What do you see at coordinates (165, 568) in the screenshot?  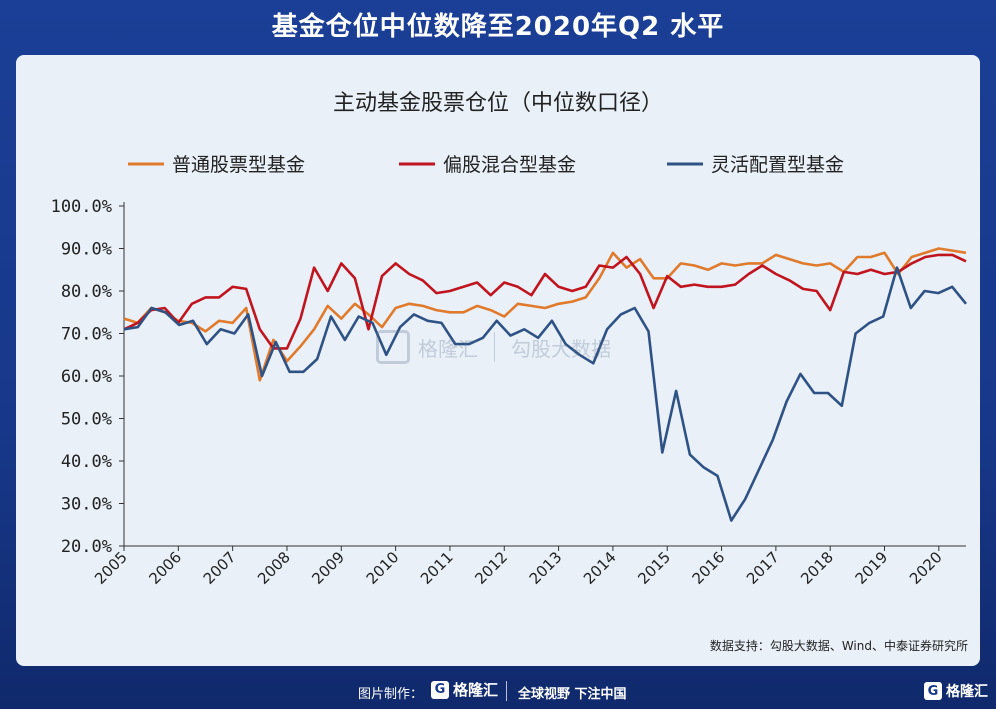 I see `x-tick-label: 2006` at bounding box center [165, 568].